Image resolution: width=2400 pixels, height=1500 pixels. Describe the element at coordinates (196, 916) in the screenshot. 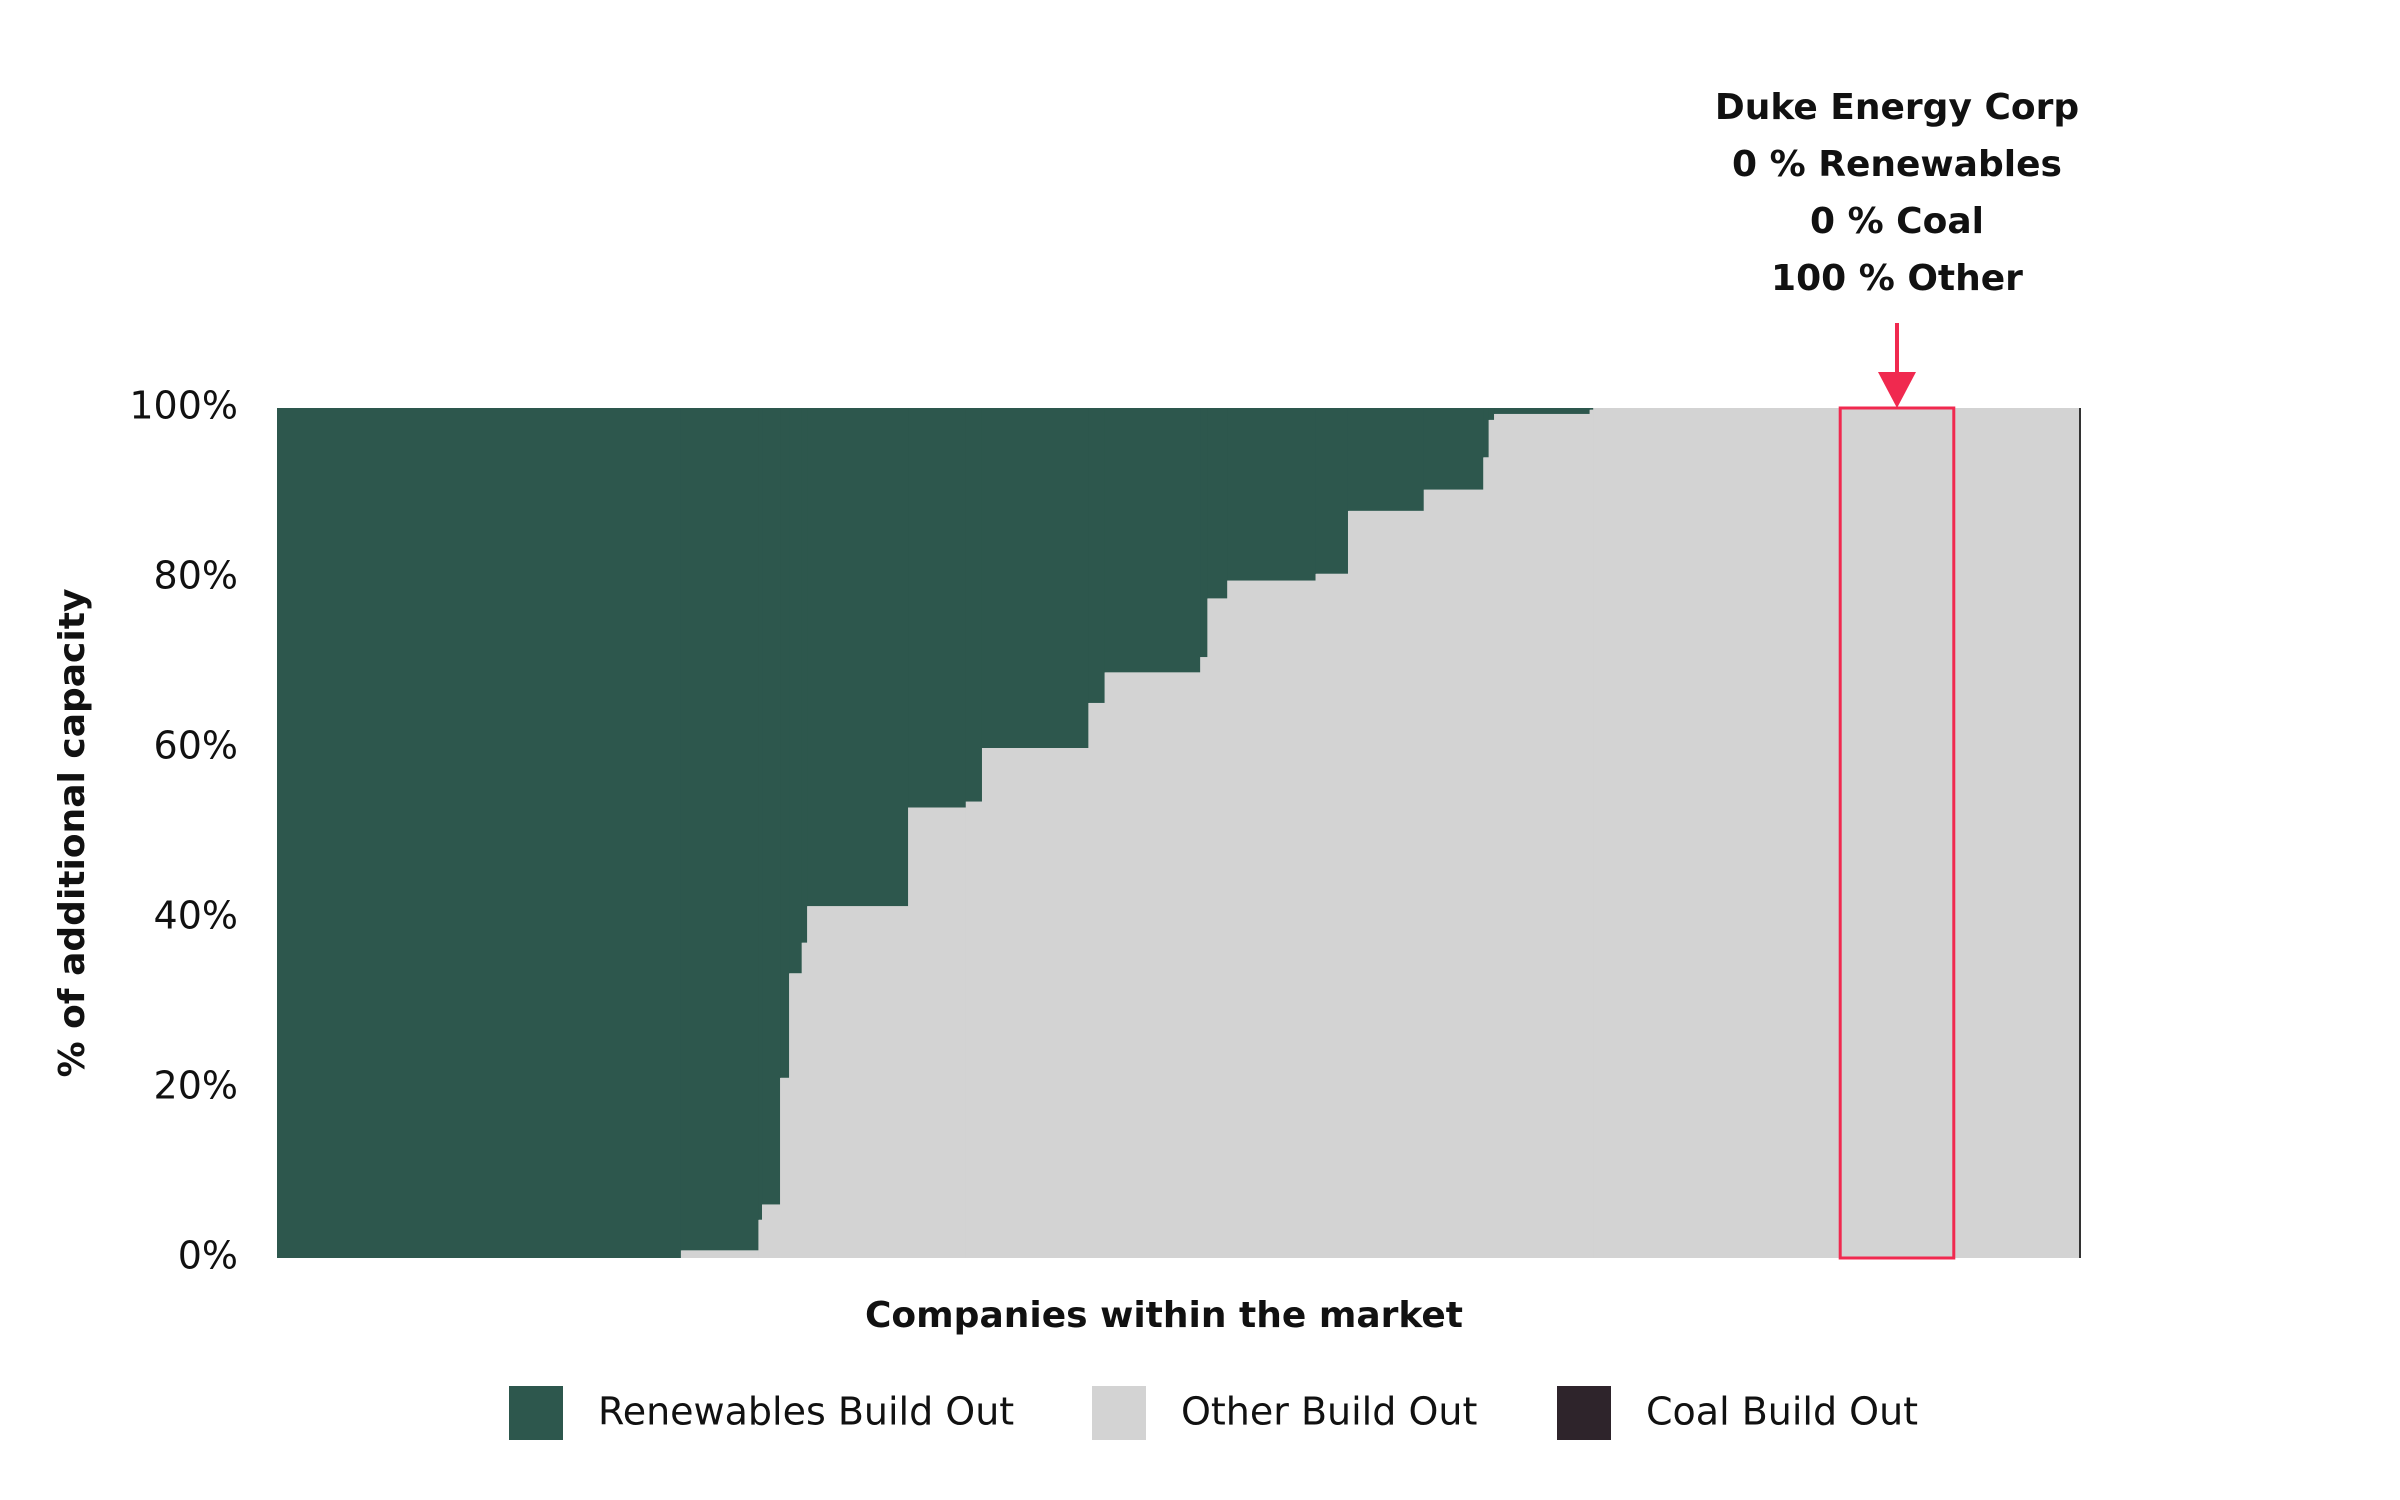

I see `y-tick-label: 40%` at that location.